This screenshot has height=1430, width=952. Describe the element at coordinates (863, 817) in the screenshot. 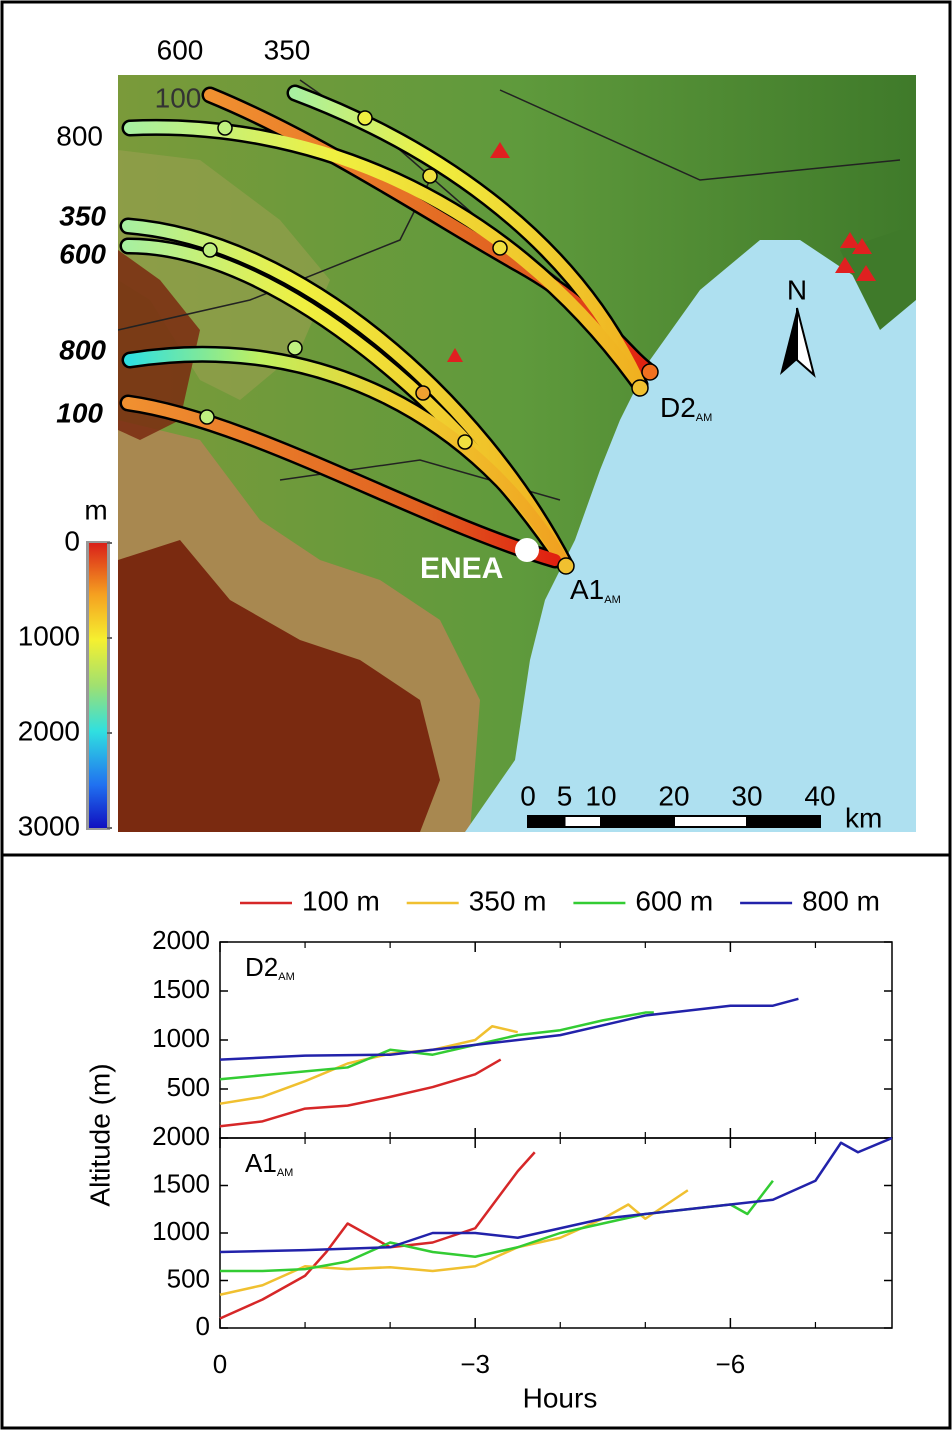

I see `scale-unit: km` at that location.